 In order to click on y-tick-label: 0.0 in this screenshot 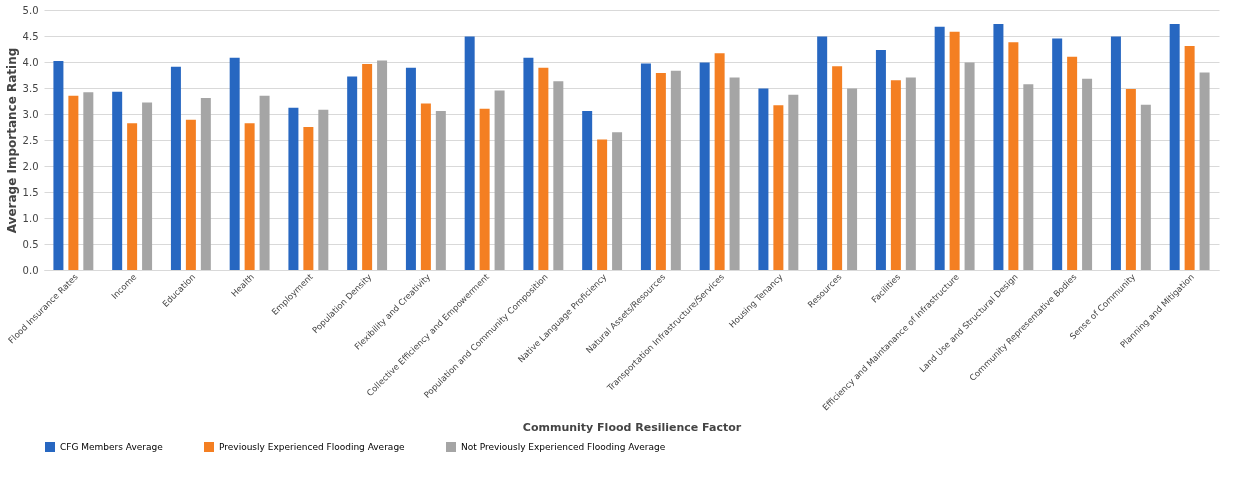, I will do `click(30, 270)`.